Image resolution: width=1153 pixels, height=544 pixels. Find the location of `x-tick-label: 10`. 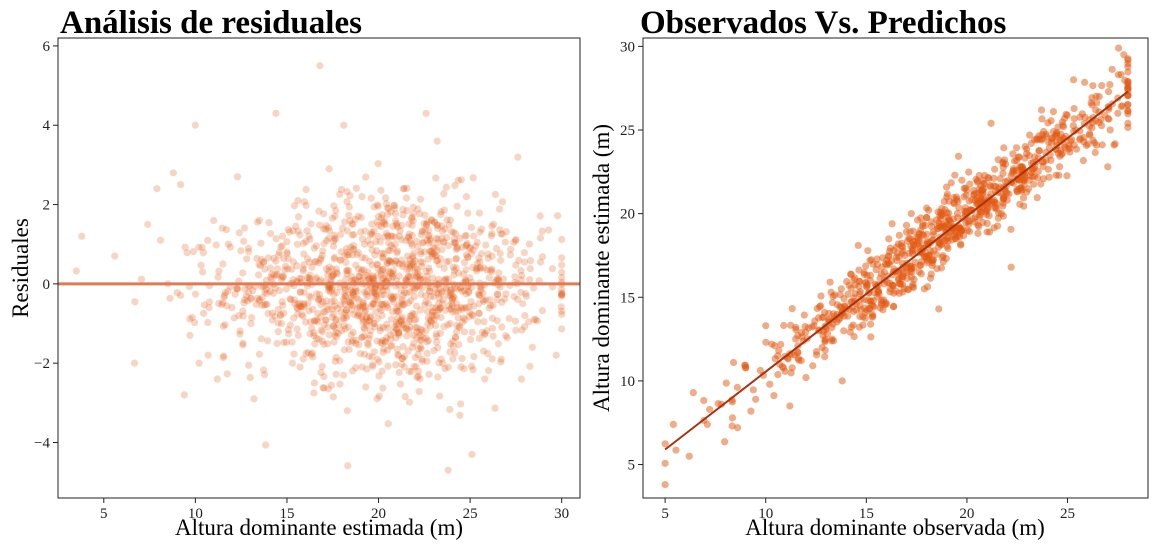

x-tick-label: 10 is located at coordinates (765, 514).